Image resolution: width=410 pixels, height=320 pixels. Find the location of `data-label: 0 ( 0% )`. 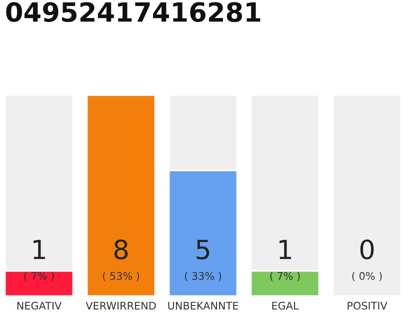

data-label: 0 ( 0% ) is located at coordinates (367, 260).